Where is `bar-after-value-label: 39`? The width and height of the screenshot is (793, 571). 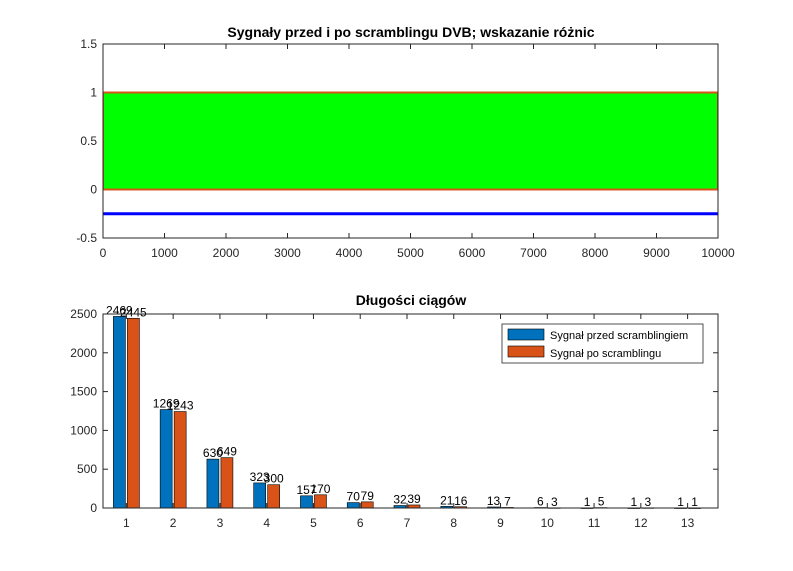 bar-after-value-label: 39 is located at coordinates (414, 499).